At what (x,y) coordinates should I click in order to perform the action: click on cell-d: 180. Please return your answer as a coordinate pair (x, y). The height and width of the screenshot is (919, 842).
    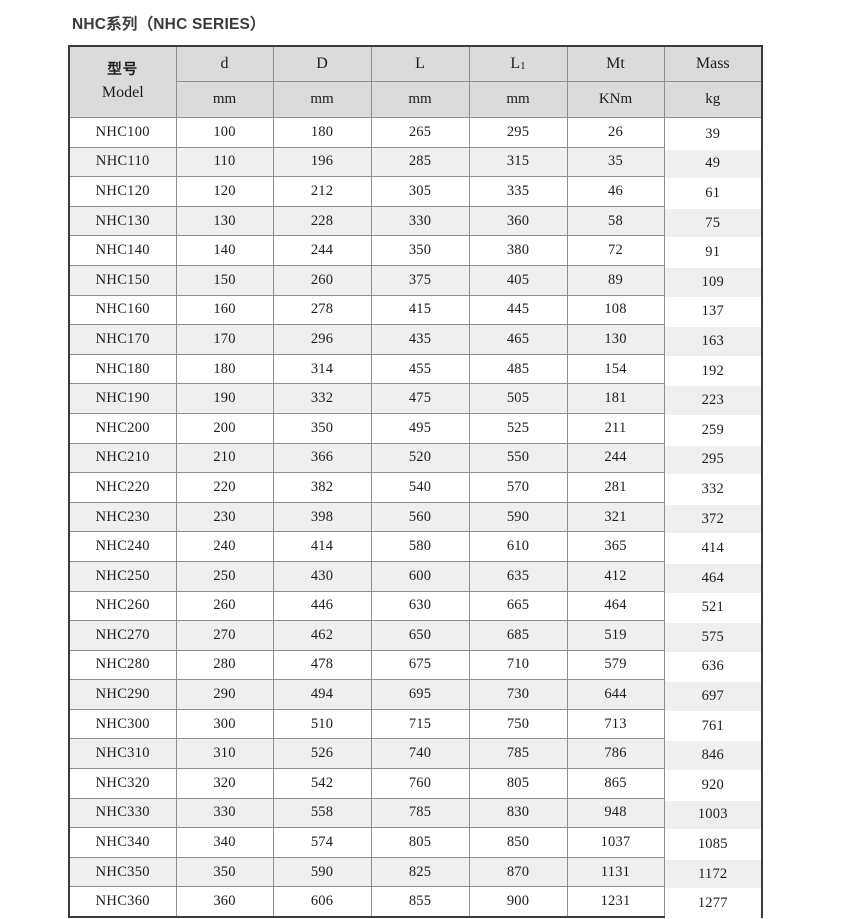
    Looking at the image, I should click on (225, 369).